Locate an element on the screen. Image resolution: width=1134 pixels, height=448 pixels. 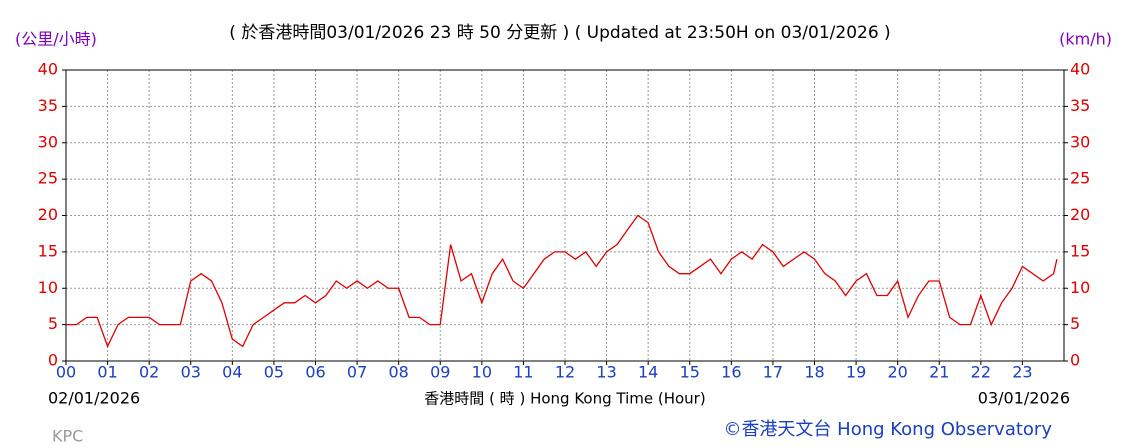
x-tick-label: 21 is located at coordinates (939, 372).